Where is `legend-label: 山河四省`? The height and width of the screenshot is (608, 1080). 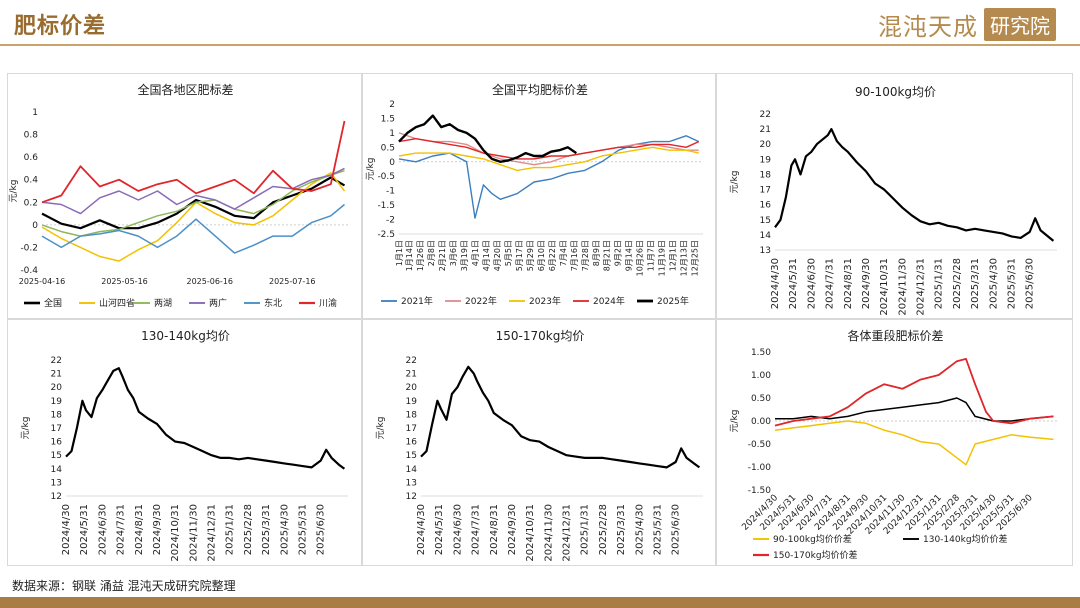
legend-label: 山河四省 is located at coordinates (117, 303).